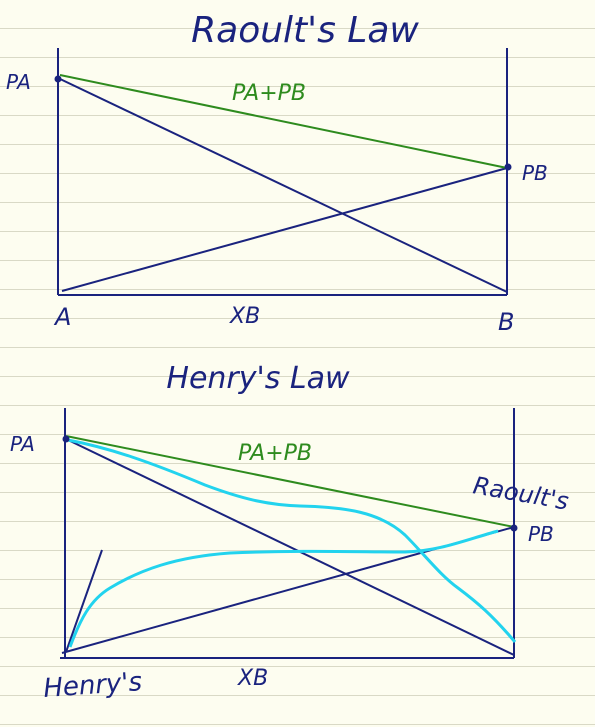 The height and width of the screenshot is (727, 595). Describe the element at coordinates (244, 316) in the screenshot. I see `diagram1-xb-label: XB` at that location.